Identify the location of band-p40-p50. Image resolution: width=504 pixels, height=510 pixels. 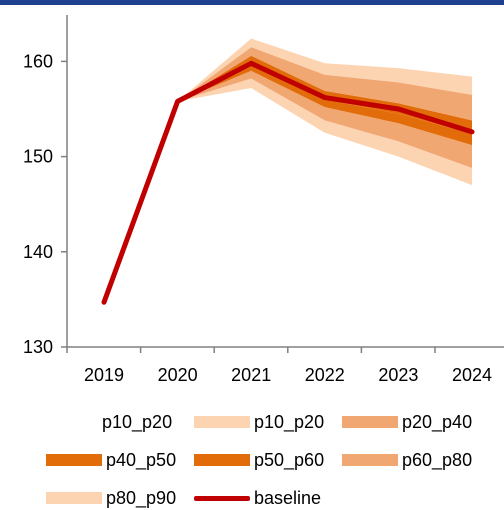
(324, 104).